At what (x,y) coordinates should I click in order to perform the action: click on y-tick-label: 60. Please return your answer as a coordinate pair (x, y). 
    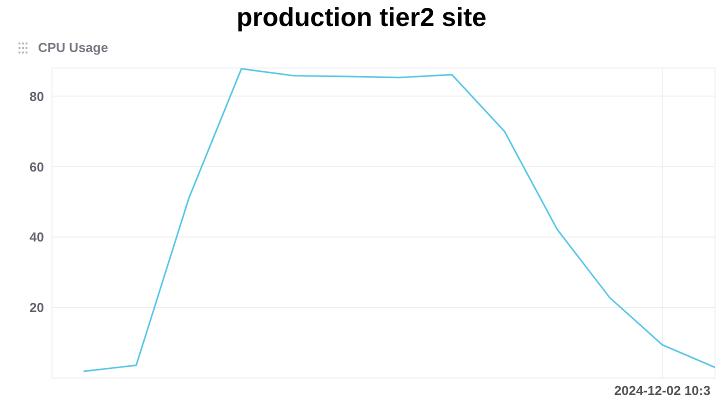
    Looking at the image, I should click on (37, 166).